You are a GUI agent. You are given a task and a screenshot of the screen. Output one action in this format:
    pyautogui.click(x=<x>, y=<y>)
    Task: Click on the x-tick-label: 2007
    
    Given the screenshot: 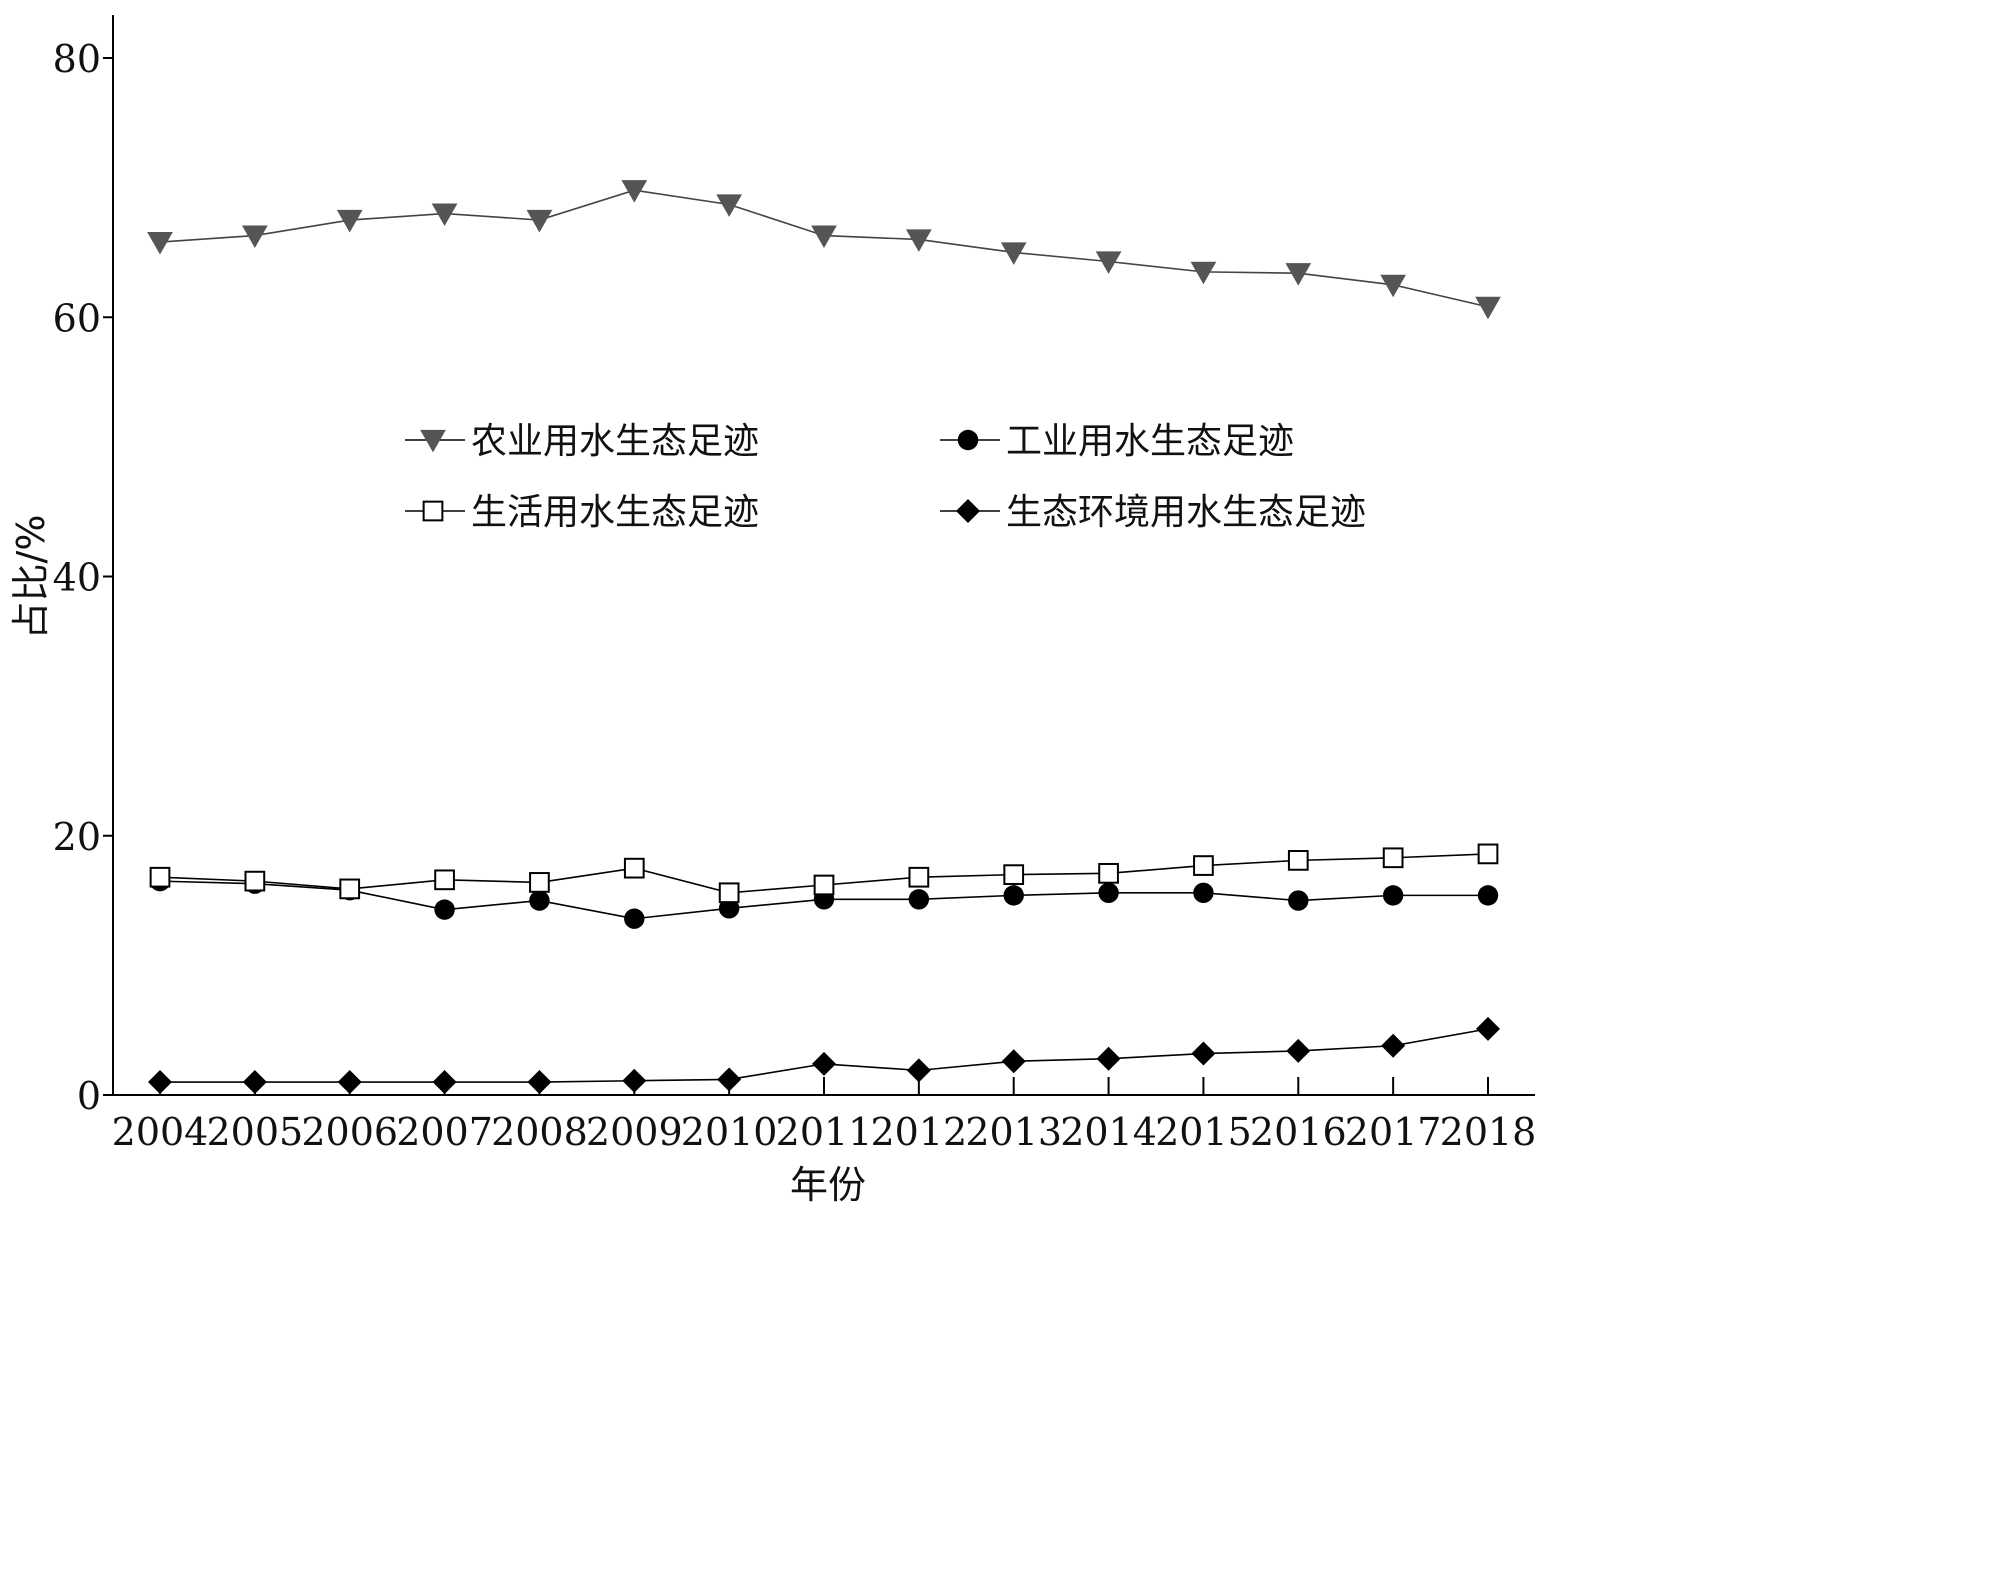 What is the action you would take?
    pyautogui.click(x=444, y=1132)
    